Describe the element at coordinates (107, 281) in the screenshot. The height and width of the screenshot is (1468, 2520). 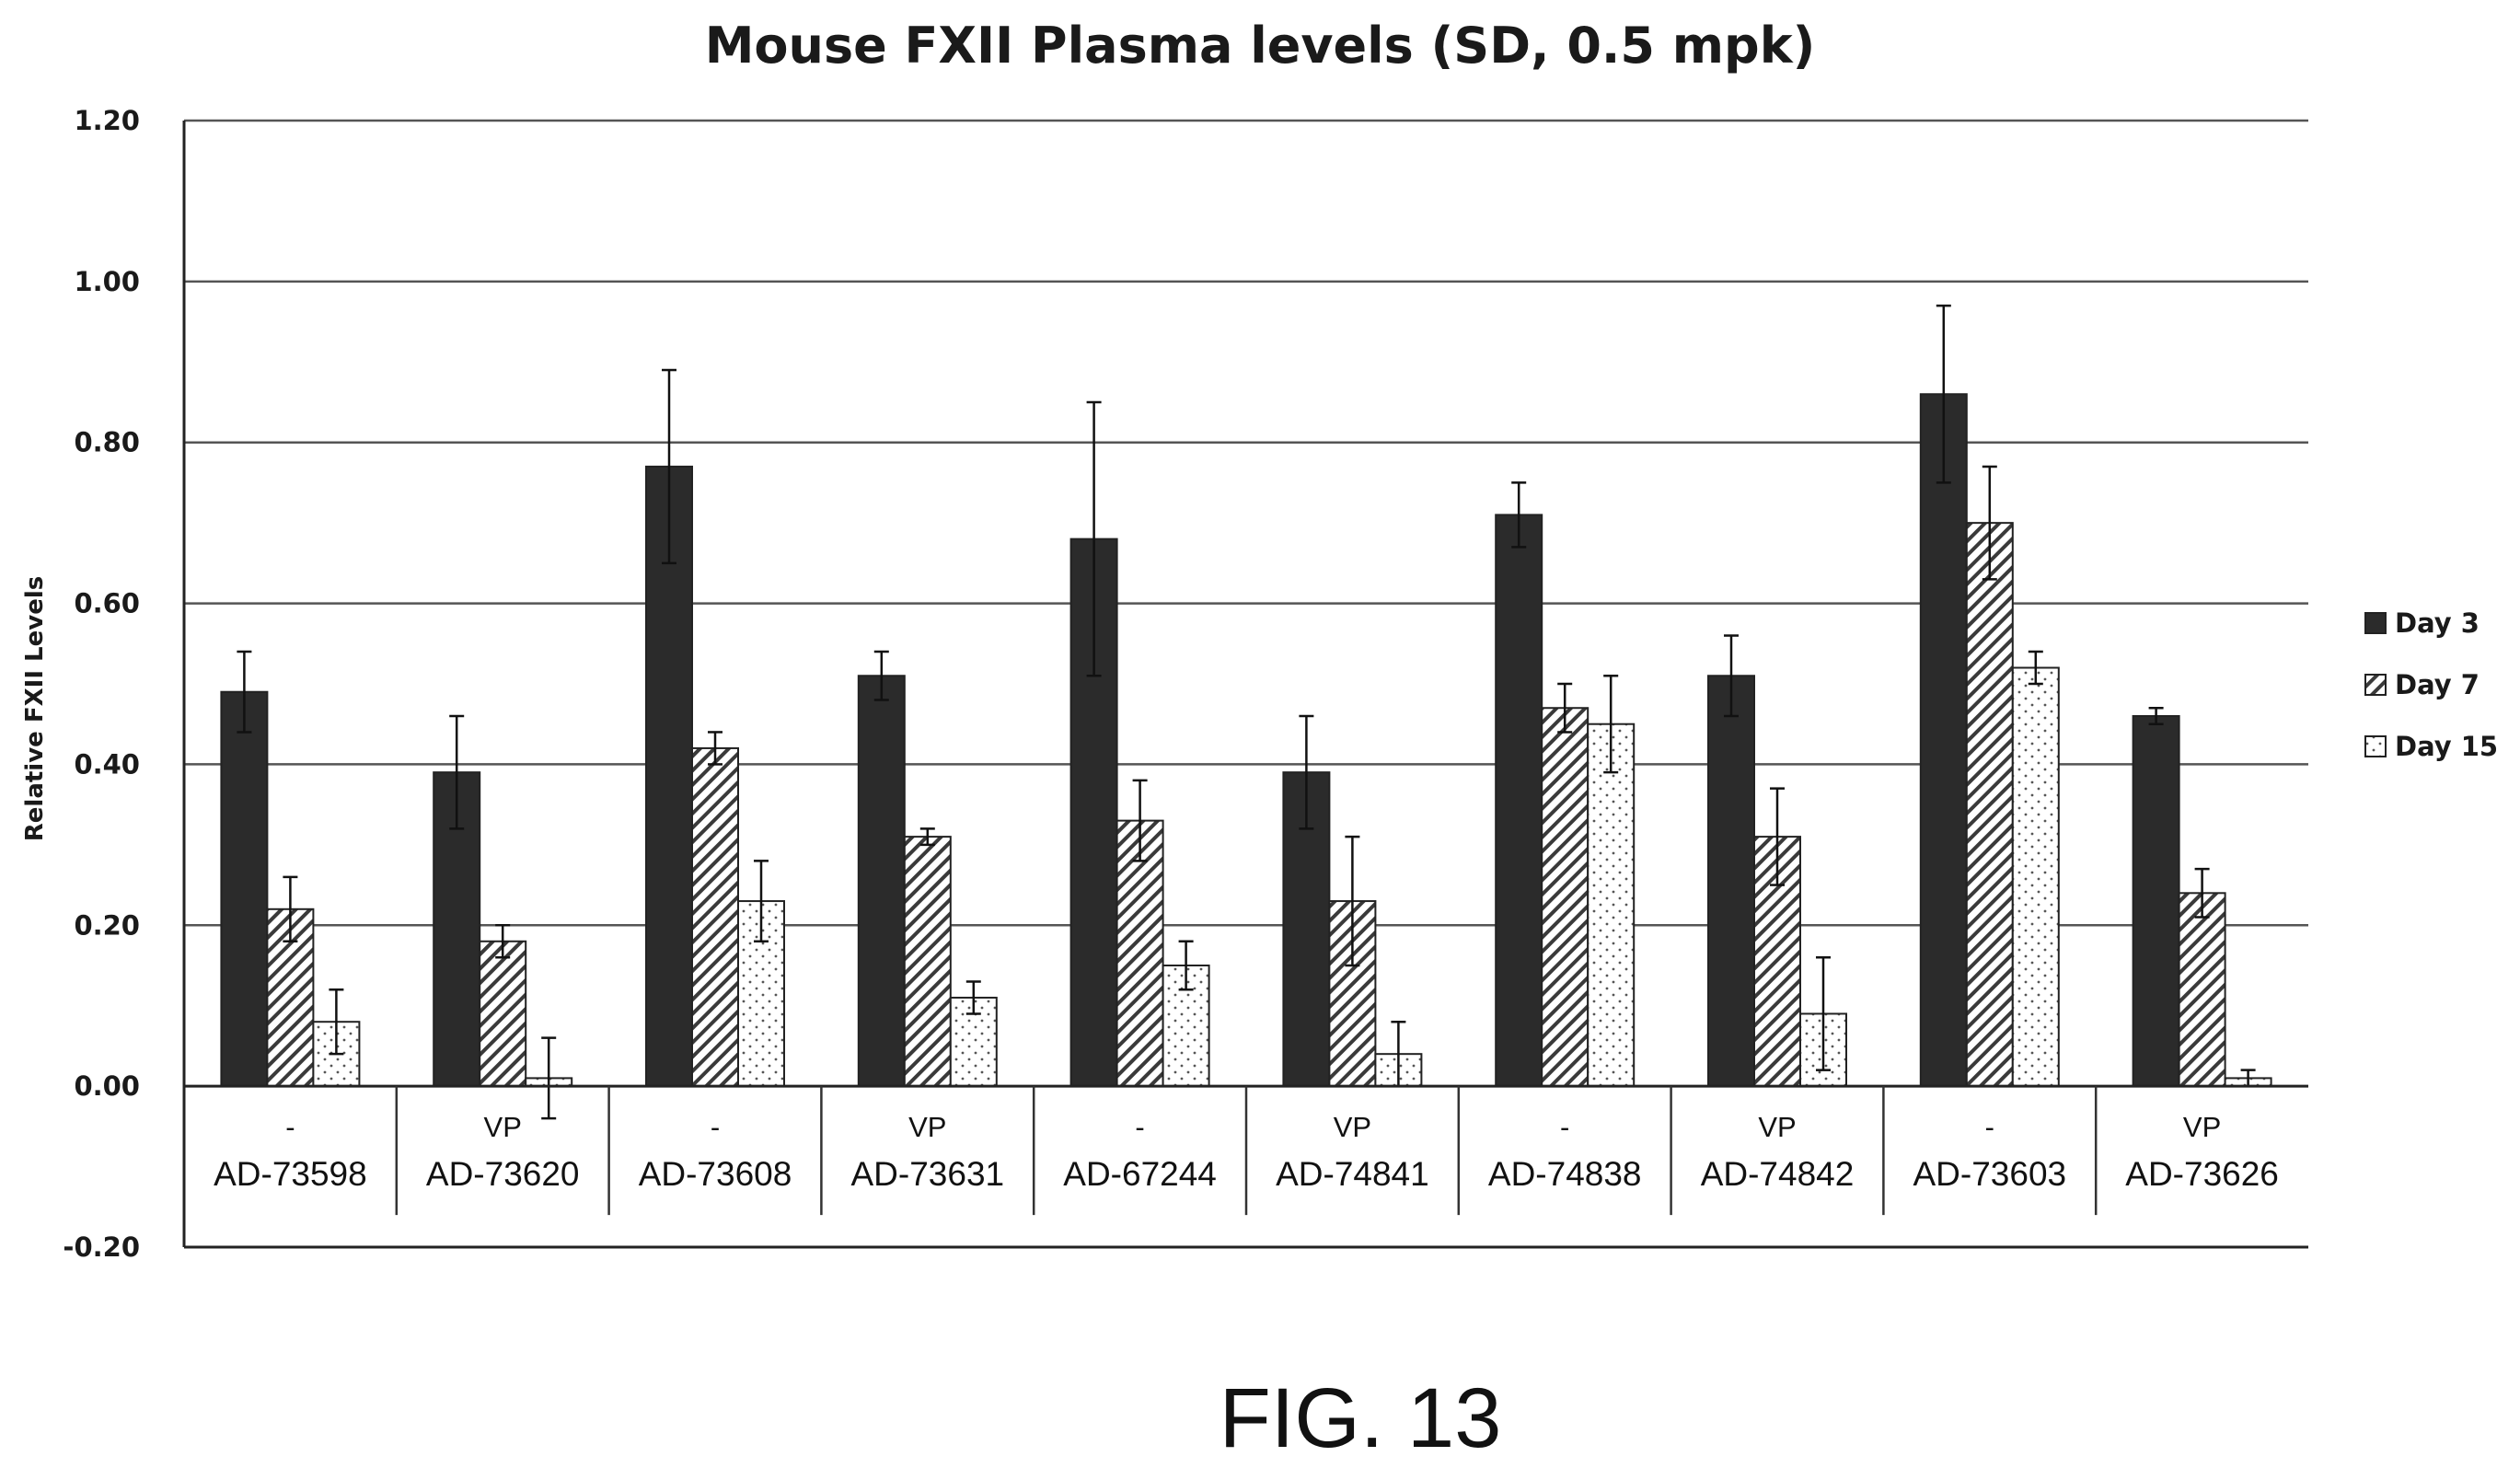
I see `y-tick-label: 1.00` at that location.